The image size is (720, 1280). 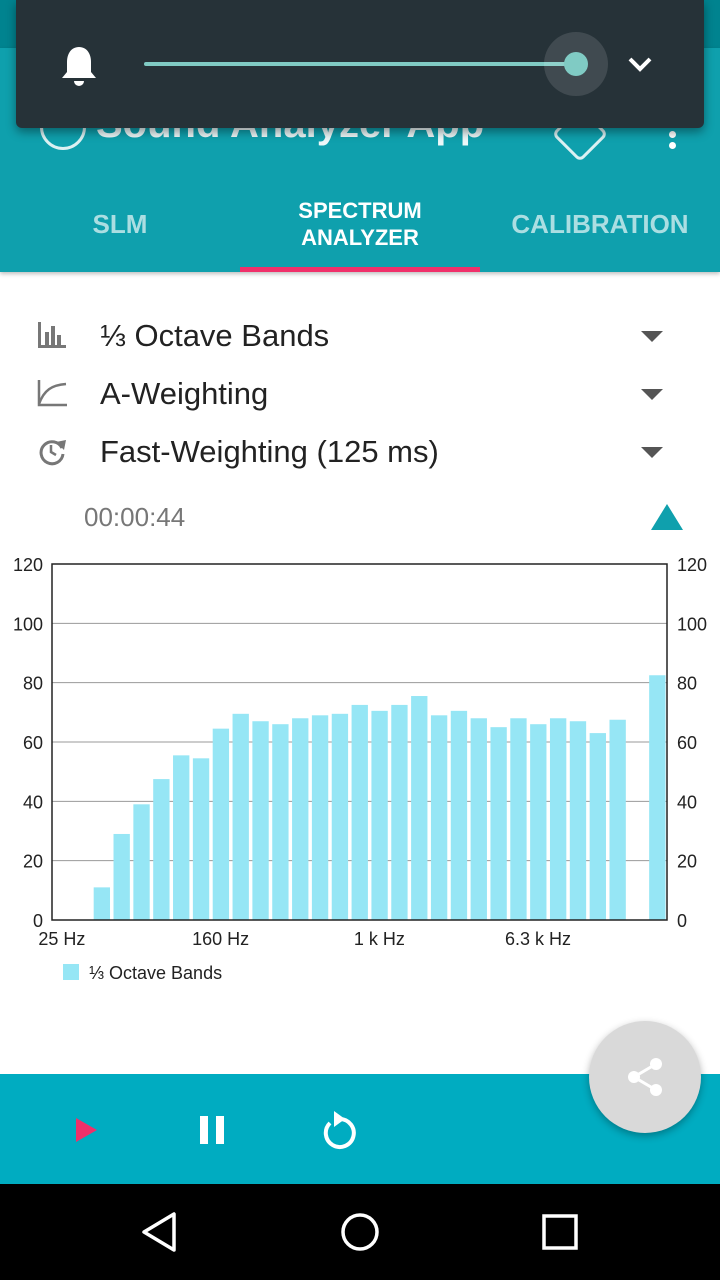 I want to click on system-navigation-bar, so click(x=360, y=1232).